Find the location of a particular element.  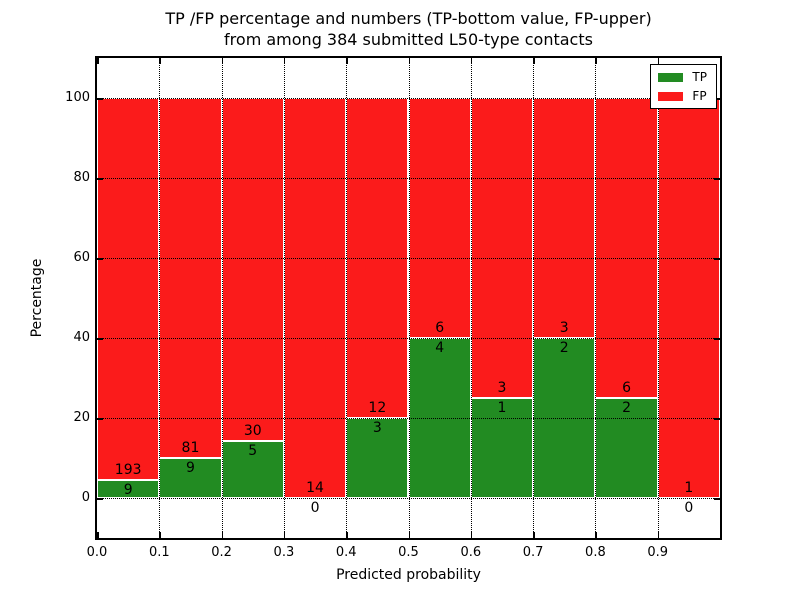

x-tick-label: 0.1 is located at coordinates (159, 552).